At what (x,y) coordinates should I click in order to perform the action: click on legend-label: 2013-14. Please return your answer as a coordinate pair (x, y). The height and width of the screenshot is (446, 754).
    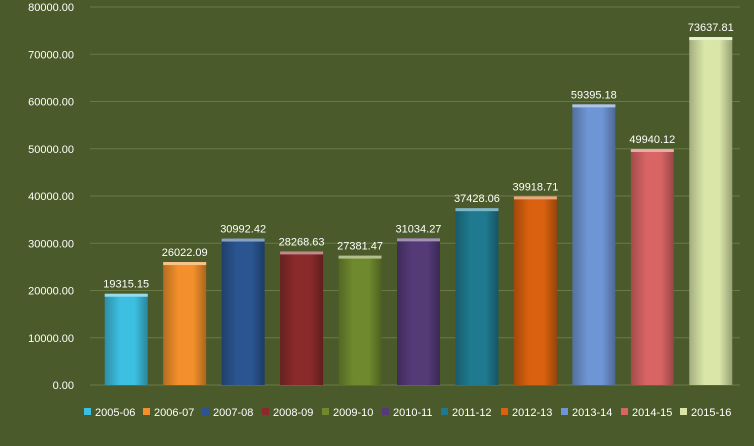
    Looking at the image, I should click on (592, 413).